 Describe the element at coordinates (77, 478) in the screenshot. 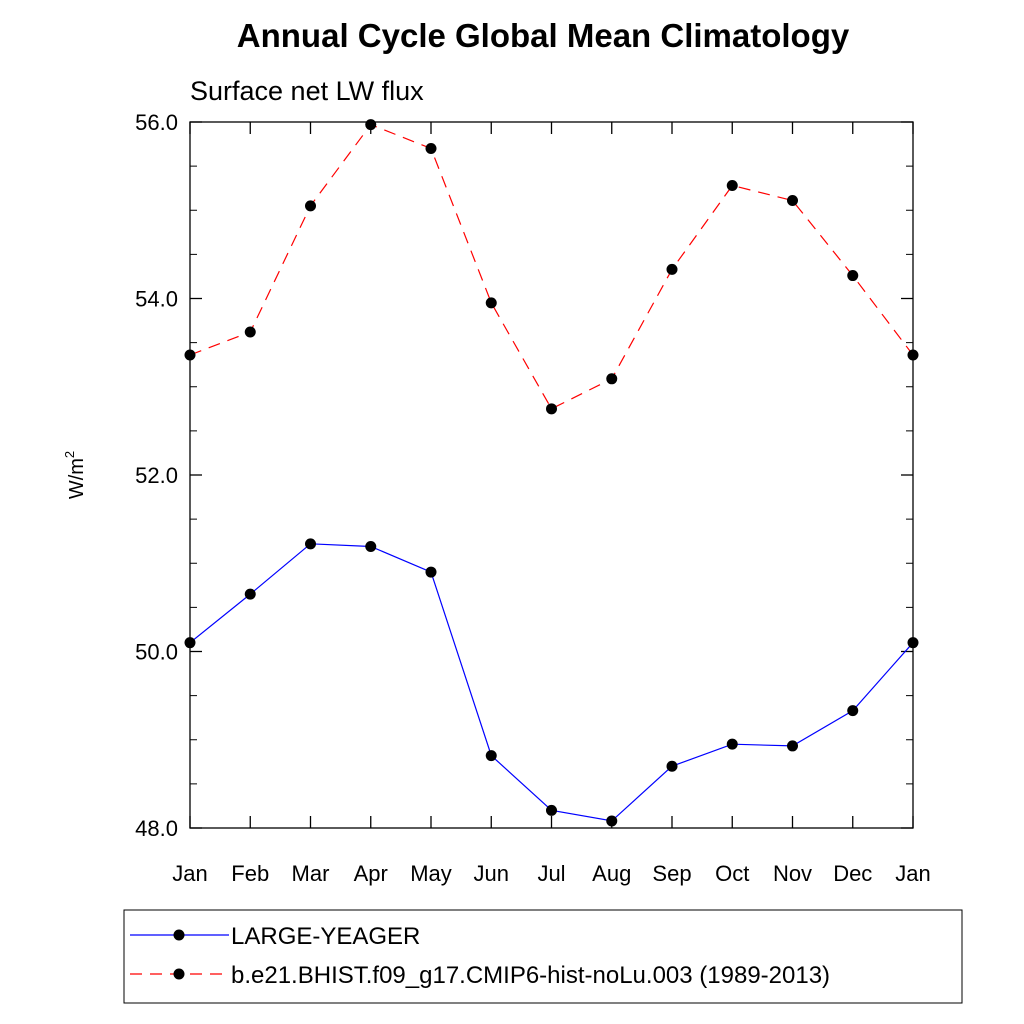

I see `y-axis-label-text: W/m` at that location.